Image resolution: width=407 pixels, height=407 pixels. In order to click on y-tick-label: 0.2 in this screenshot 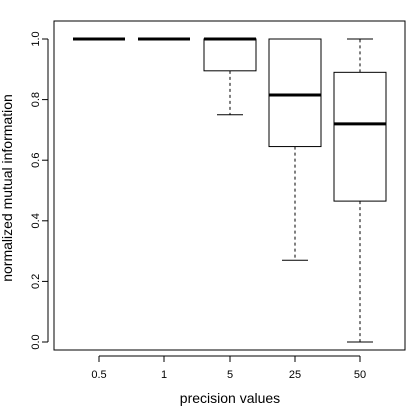, I will do `click(36, 281)`.